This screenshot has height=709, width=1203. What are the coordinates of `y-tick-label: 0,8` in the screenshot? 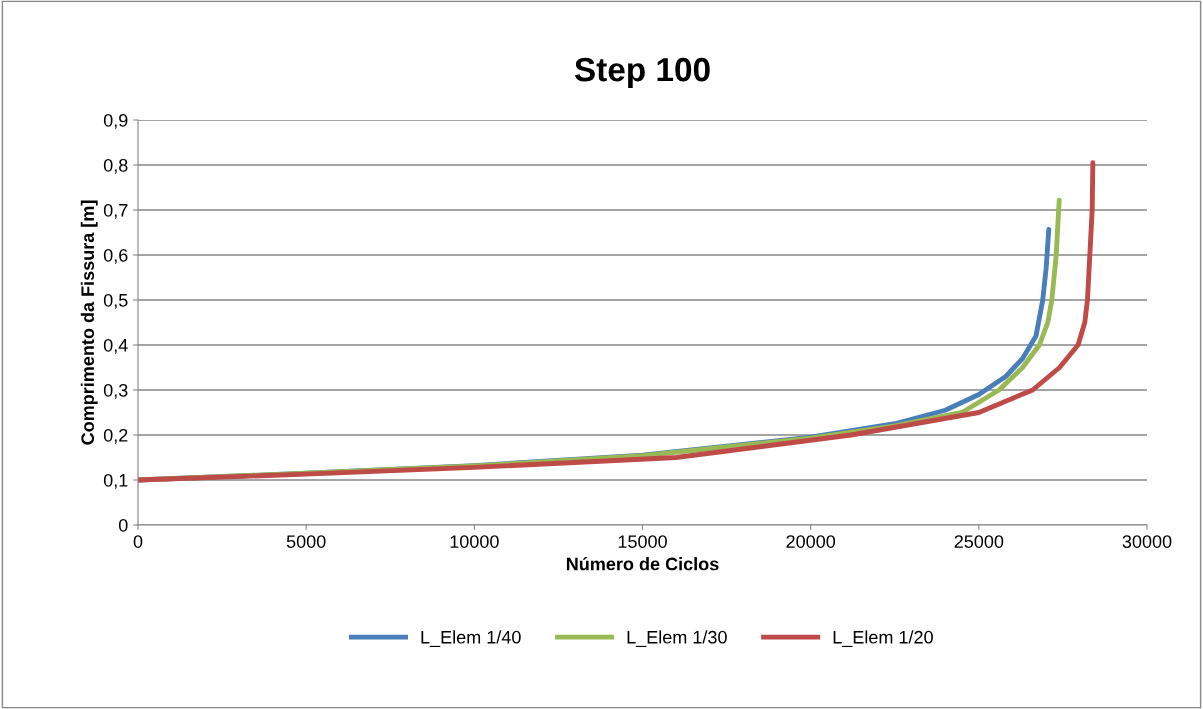 It's located at (115, 166).